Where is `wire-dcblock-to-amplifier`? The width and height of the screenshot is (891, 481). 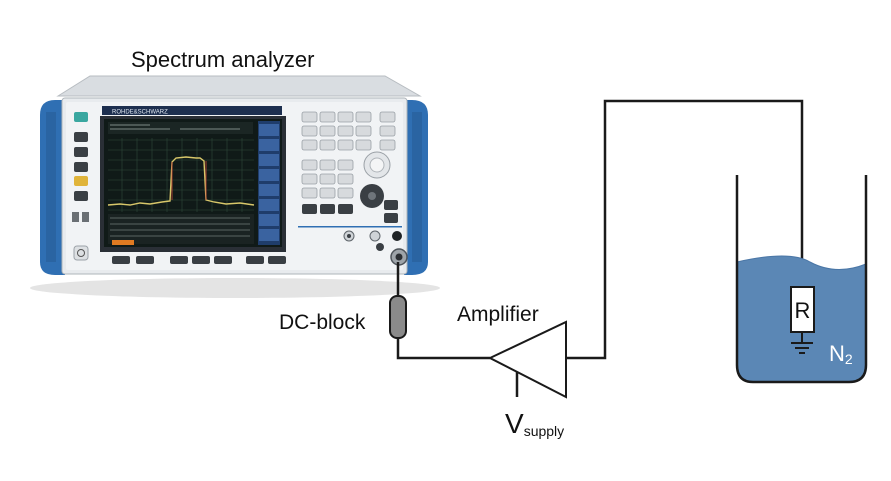
wire-dcblock-to-amplifier is located at coordinates (443, 349).